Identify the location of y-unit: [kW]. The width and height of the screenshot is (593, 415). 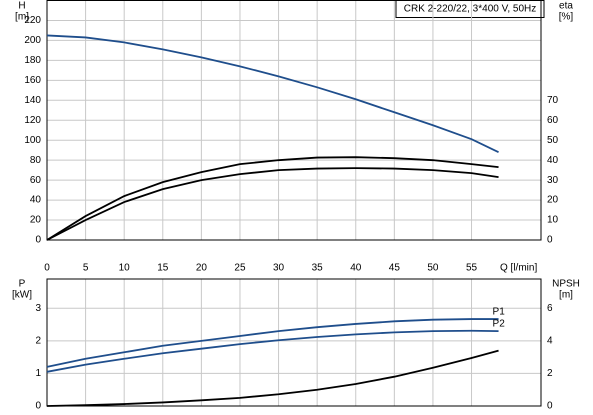
(22, 295).